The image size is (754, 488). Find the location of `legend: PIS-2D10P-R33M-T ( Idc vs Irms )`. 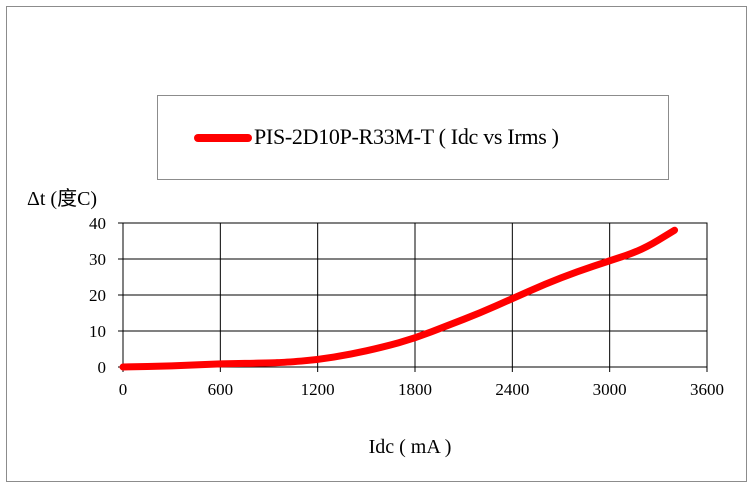

legend: PIS-2D10P-R33M-T ( Idc vs Irms ) is located at coordinates (413, 137).